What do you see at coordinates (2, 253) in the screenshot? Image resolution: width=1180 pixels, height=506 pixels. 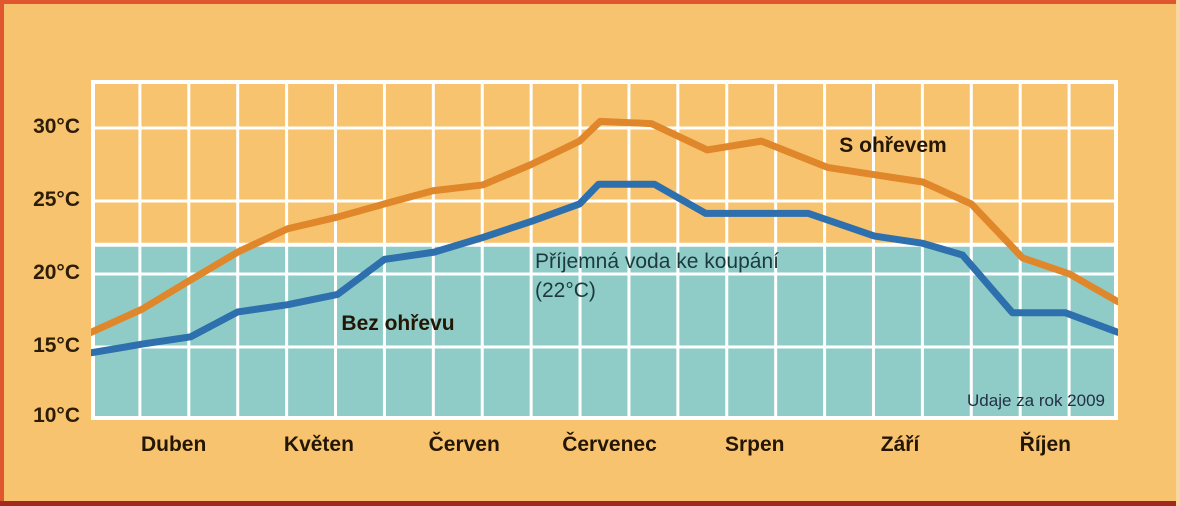 I see `frame-left-edge` at bounding box center [2, 253].